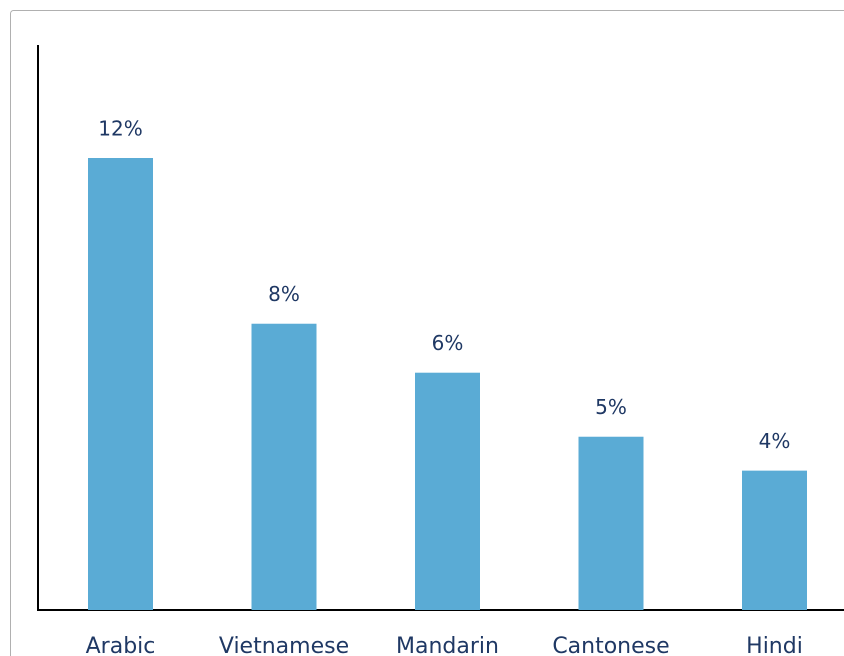  What do you see at coordinates (448, 343) in the screenshot?
I see `value-label: 6%` at bounding box center [448, 343].